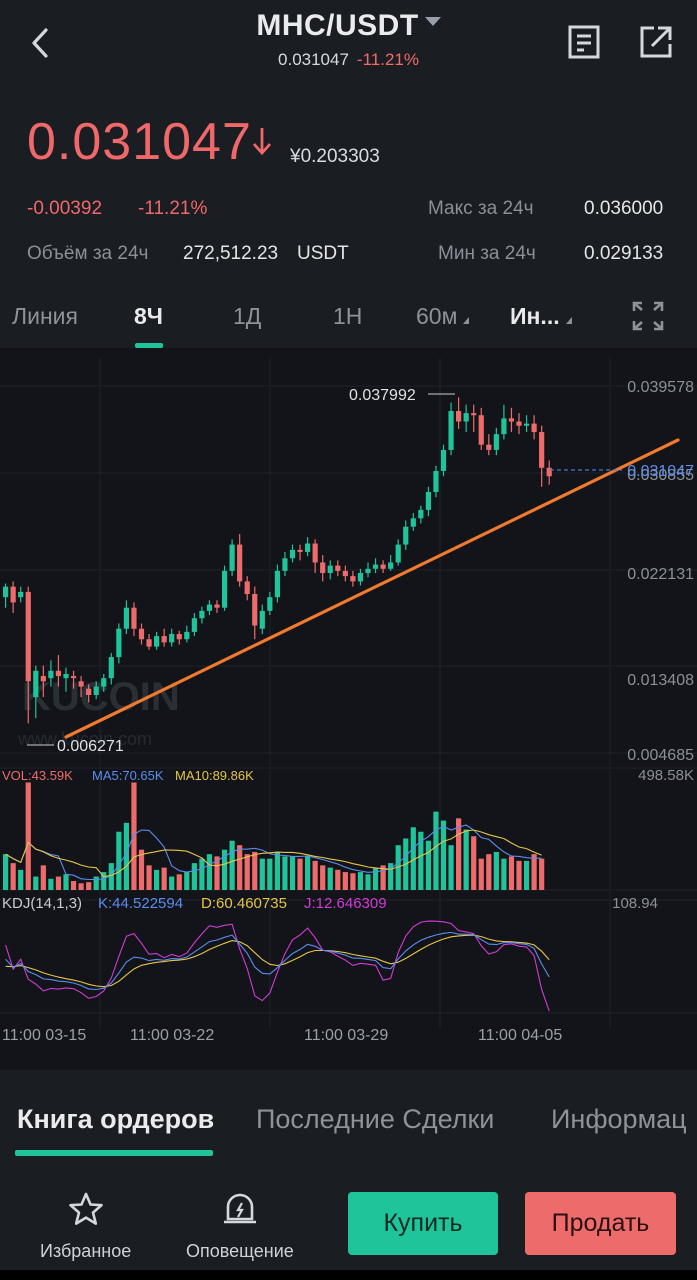 The width and height of the screenshot is (697, 1280). Describe the element at coordinates (90, 746) in the screenshot. I see `min-price-marker: 0.006271` at that location.